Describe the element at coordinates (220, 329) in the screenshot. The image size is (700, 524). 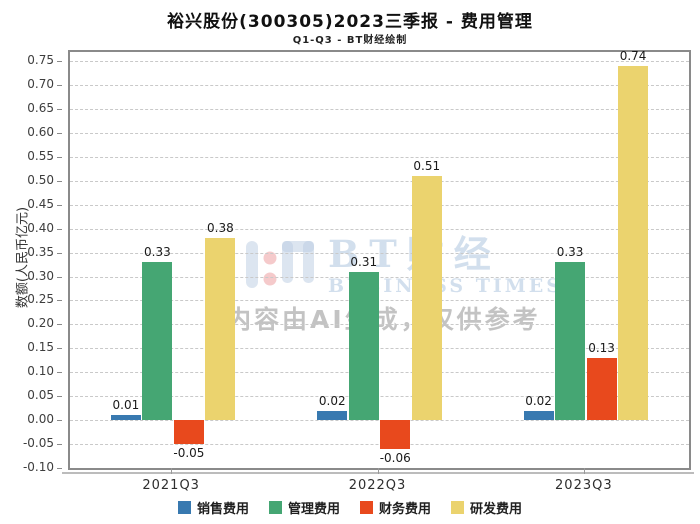
I see `bar-rd-expenses-2021q3` at that location.